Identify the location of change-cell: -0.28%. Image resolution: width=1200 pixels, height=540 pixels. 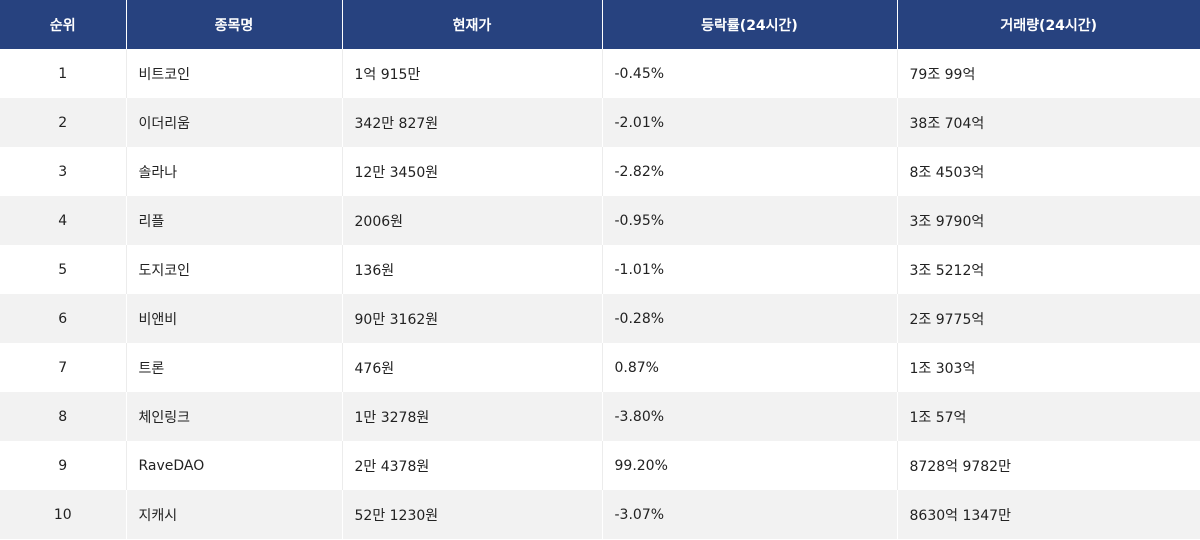
(750, 318).